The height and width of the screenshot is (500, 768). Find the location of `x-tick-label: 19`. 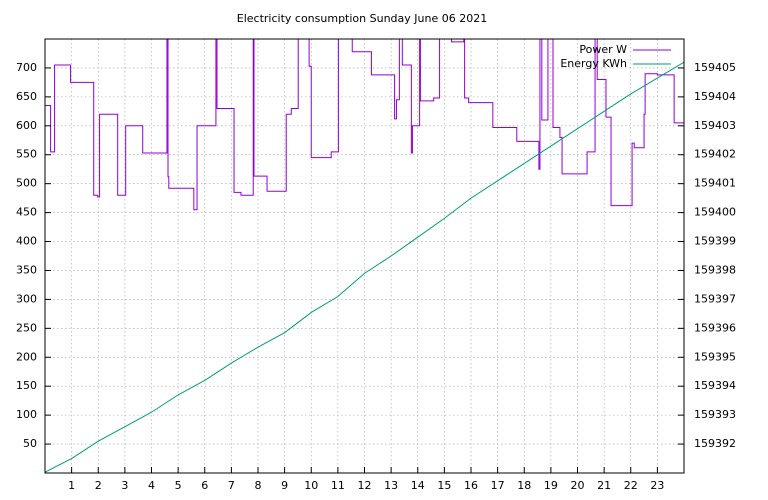

x-tick-label: 19 is located at coordinates (551, 485).